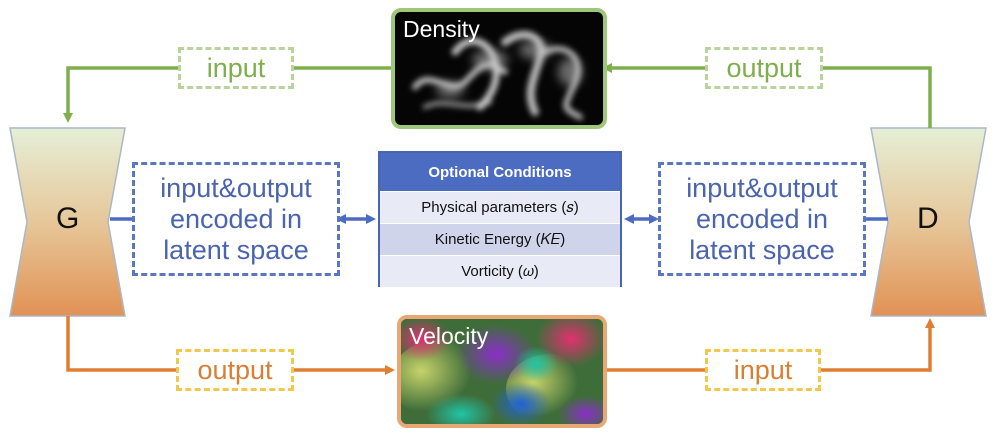  I want to click on conditions-header: Optional Conditions, so click(500, 172).